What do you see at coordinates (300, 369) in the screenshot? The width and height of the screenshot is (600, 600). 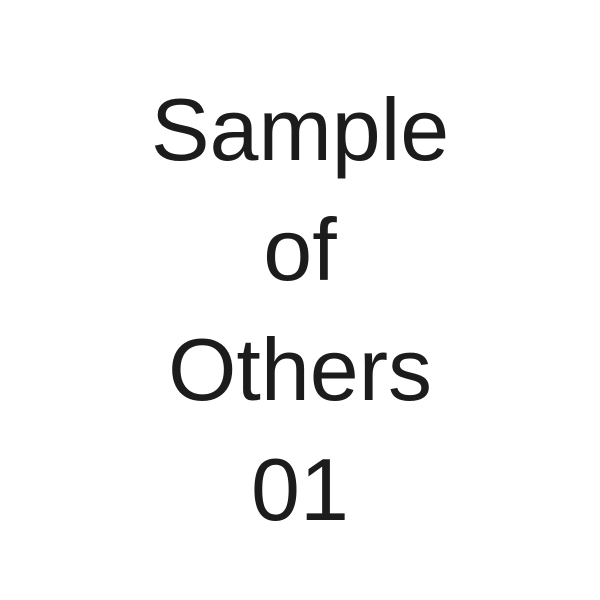 I see `caption-line-3: Others` at bounding box center [300, 369].